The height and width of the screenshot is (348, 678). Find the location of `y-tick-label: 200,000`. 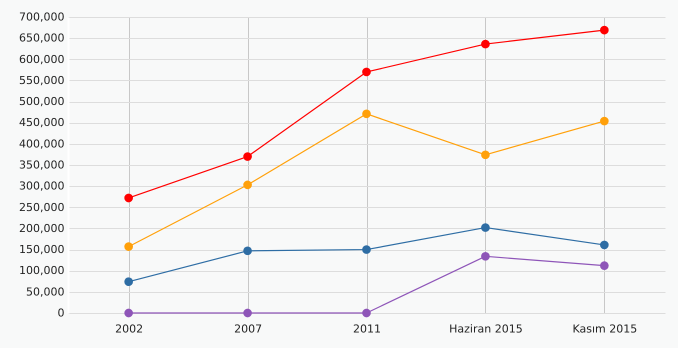

y-tick-label: 200,000 is located at coordinates (41, 228).